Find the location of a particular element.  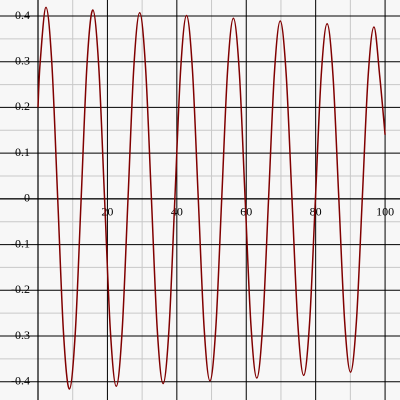

x-tick-label: 80 is located at coordinates (316, 212).